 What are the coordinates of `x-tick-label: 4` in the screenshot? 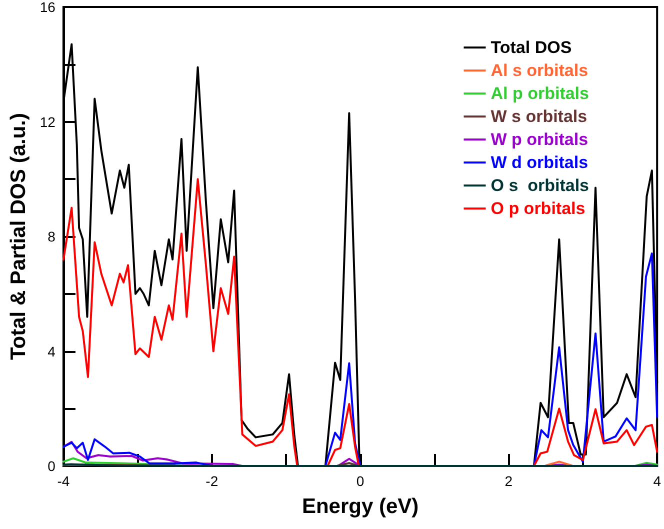 It's located at (657, 481).